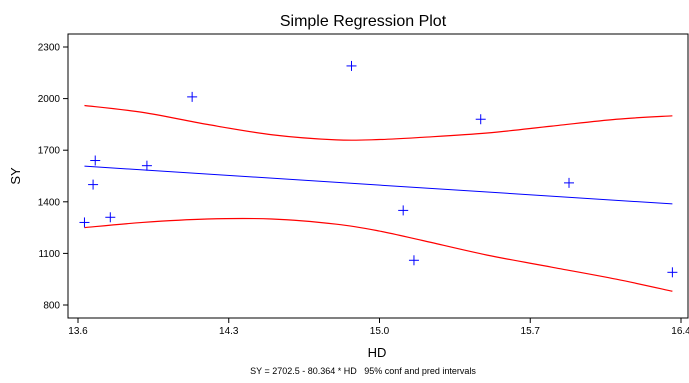 The width and height of the screenshot is (689, 383). I want to click on x-axis: 13.6 14.3 15.0 15.7 16.4, so click(378, 327).